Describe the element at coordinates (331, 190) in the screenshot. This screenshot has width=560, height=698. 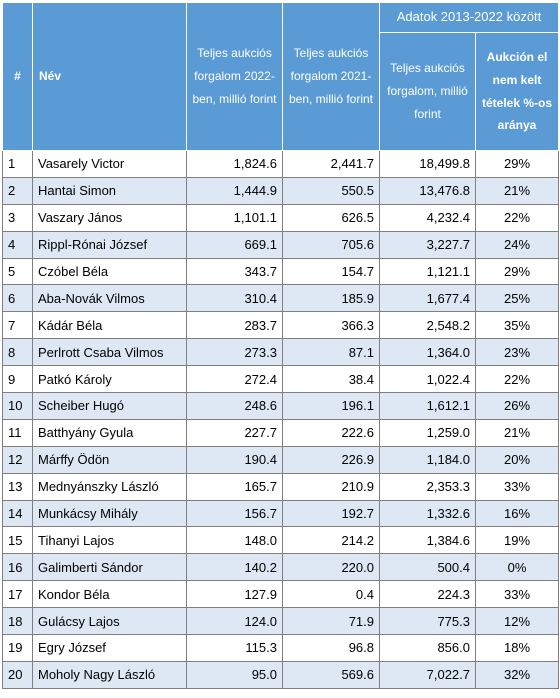
I see `turnover-2021-cell: 550.5` at that location.